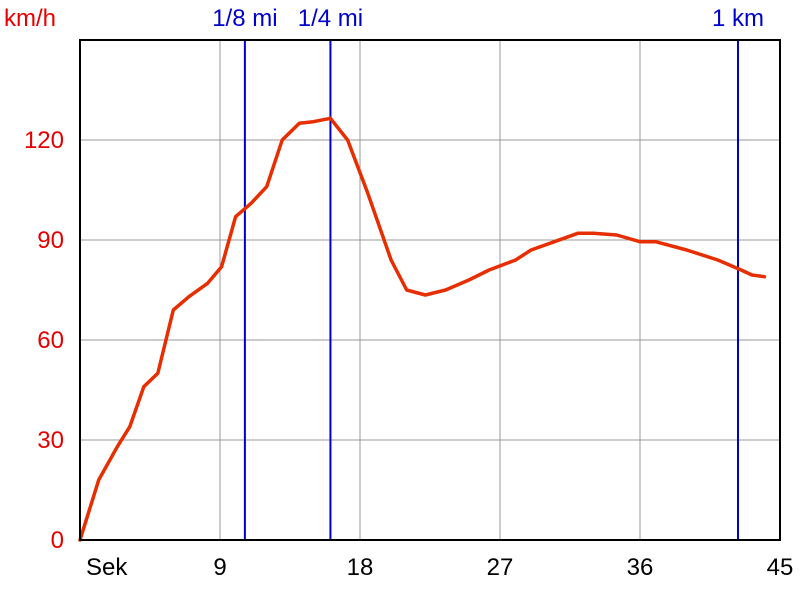 The height and width of the screenshot is (600, 800). Describe the element at coordinates (50, 240) in the screenshot. I see `y-tick-label: 90` at that location.